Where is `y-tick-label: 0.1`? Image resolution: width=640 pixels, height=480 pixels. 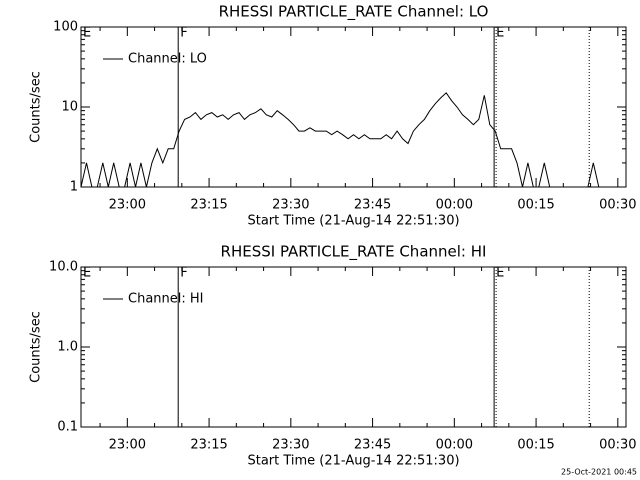
y-tick-label: 0.1 is located at coordinates (67, 427).